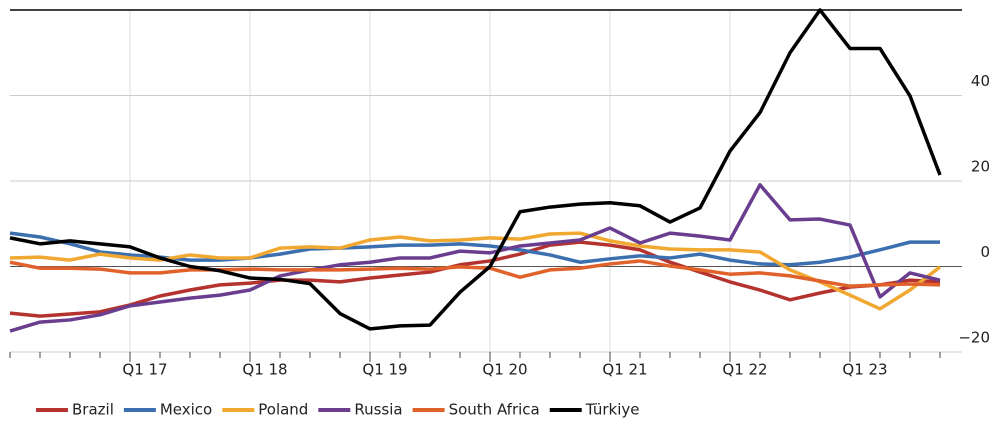 The height and width of the screenshot is (427, 994). I want to click on x-tick-label: Q1 22, so click(744, 370).